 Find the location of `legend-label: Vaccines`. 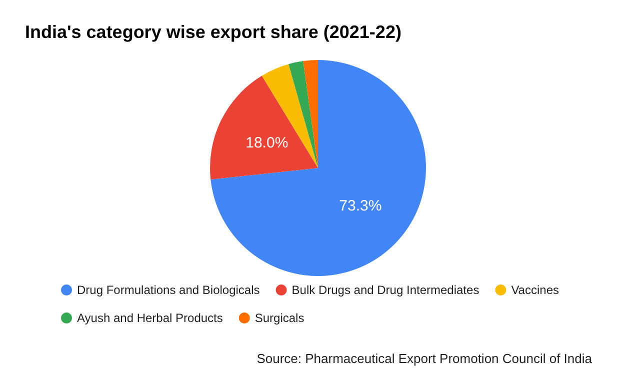

legend-label: Vaccines is located at coordinates (535, 290).